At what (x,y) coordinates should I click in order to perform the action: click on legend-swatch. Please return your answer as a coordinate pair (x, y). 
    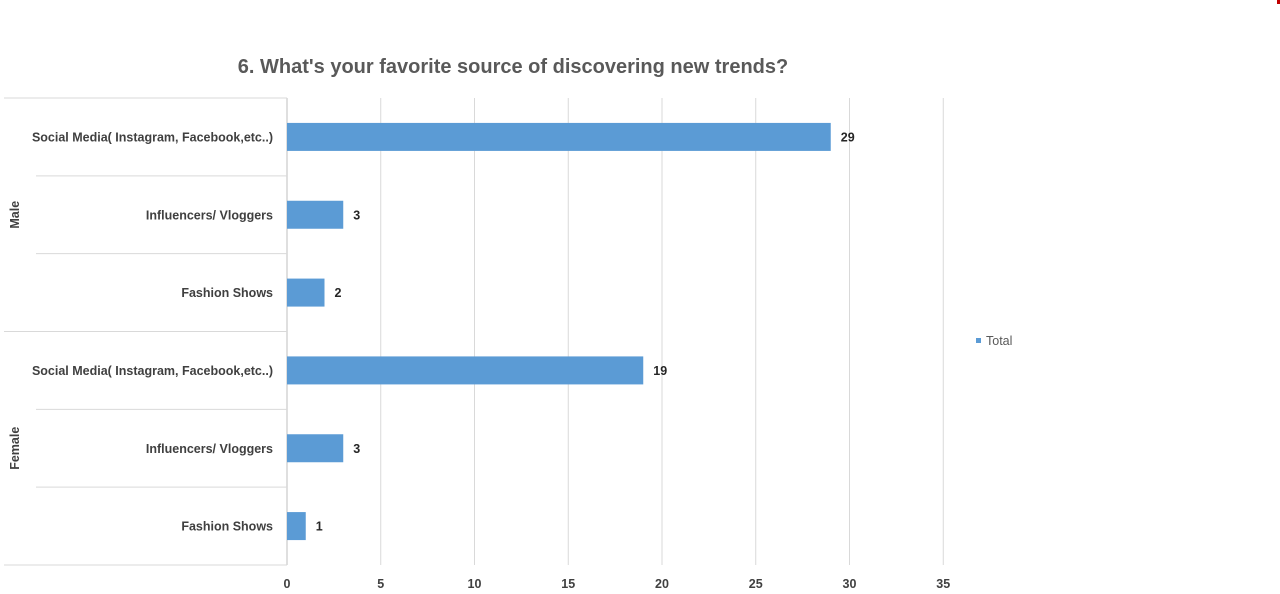
    Looking at the image, I should click on (978, 340).